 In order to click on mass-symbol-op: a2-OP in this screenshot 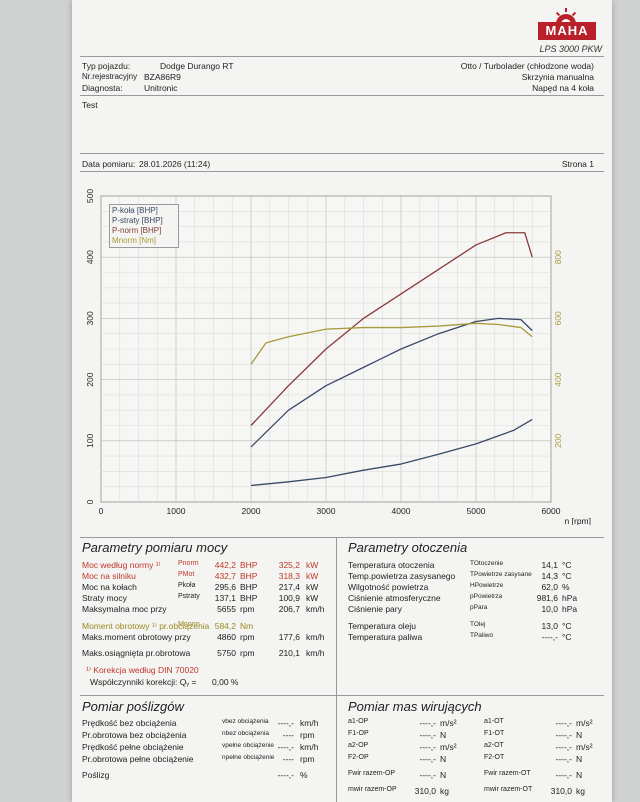, I will do `click(358, 745)`.